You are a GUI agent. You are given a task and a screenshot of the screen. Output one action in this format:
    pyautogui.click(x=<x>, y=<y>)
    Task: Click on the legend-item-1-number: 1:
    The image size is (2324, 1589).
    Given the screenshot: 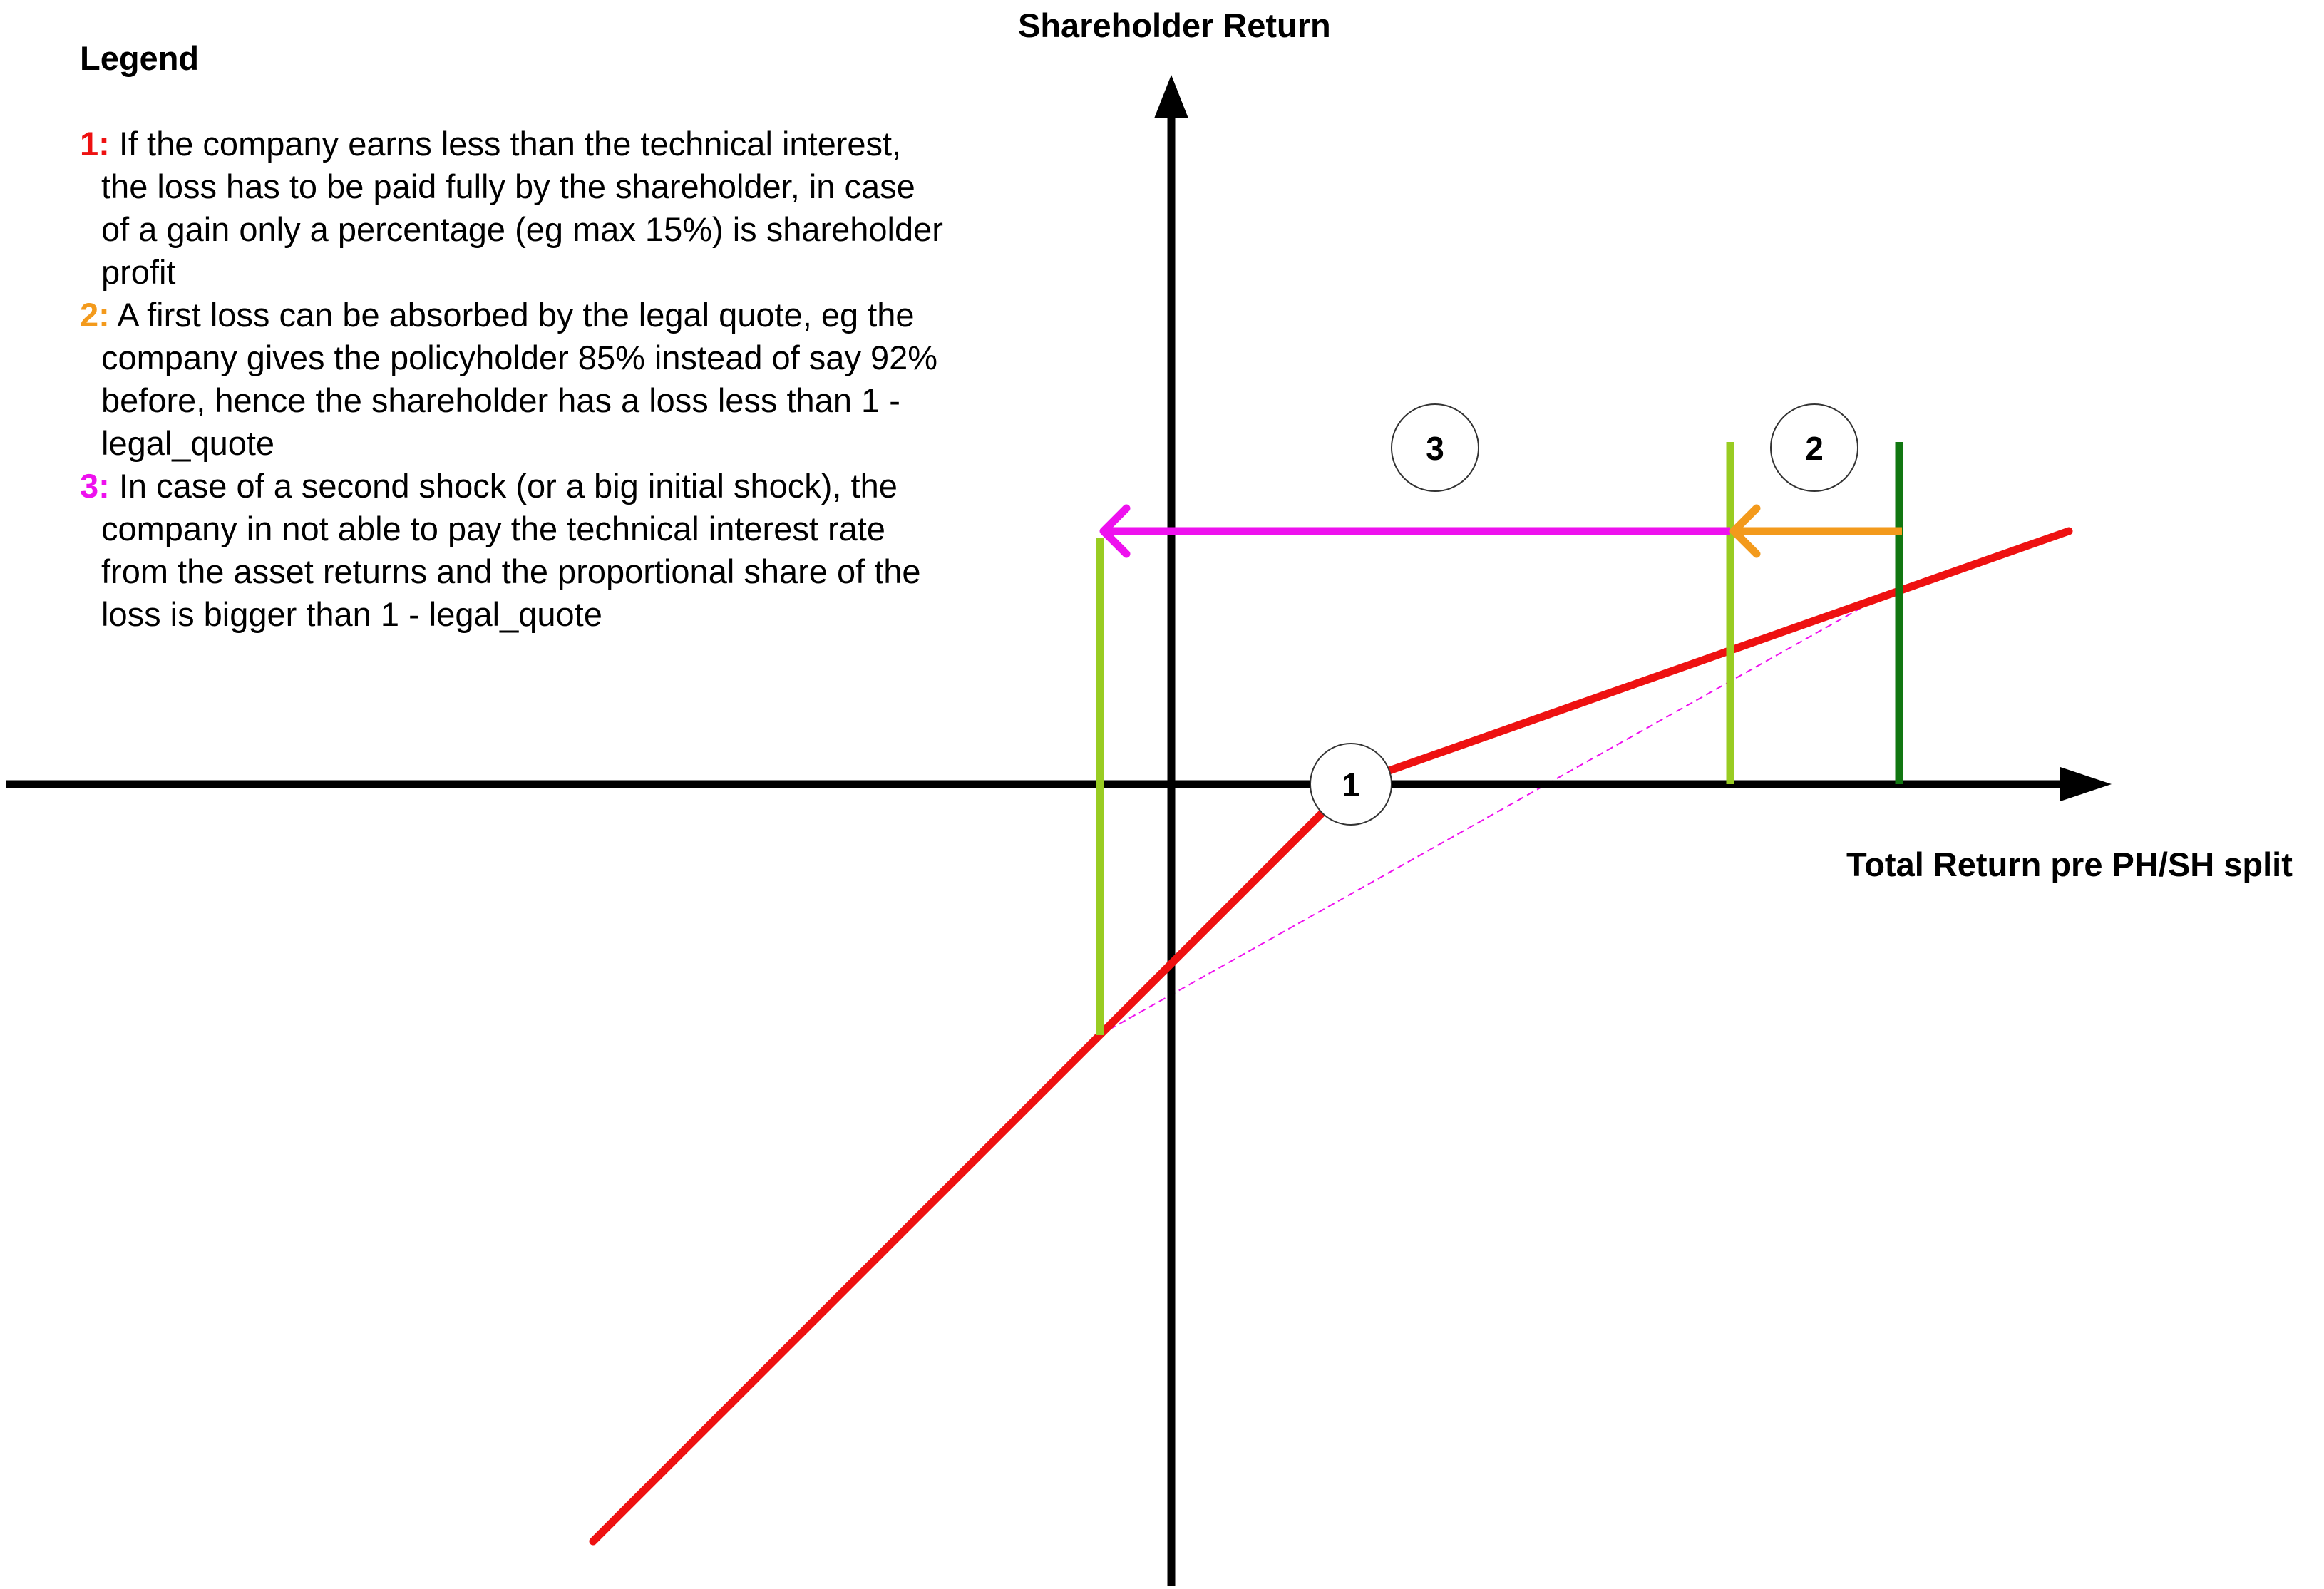 What is the action you would take?
    pyautogui.click(x=95, y=144)
    